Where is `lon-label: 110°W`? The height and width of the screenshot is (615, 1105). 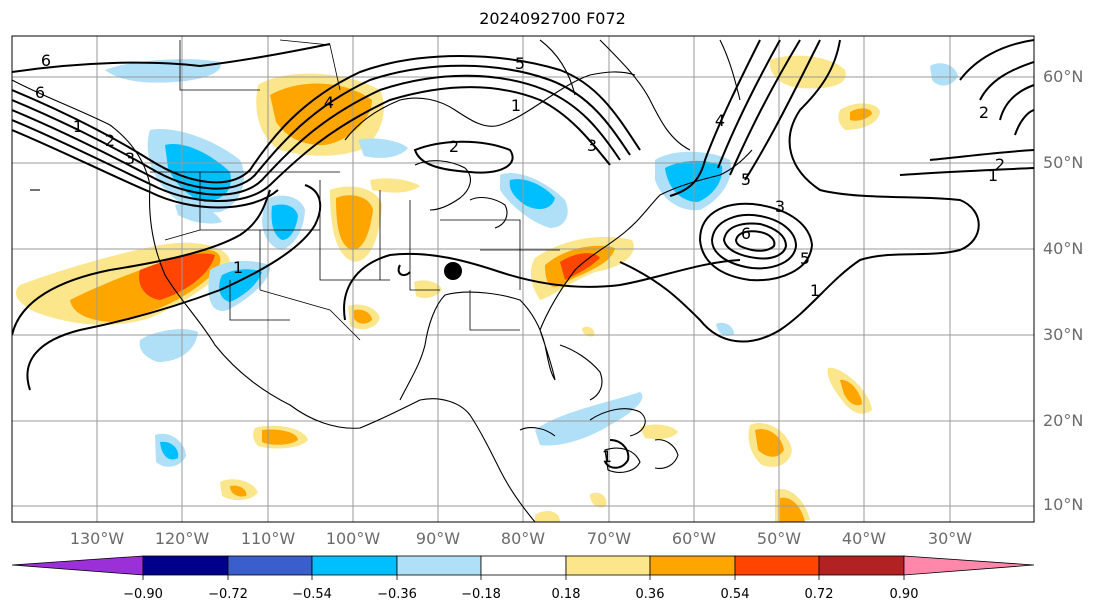
lon-label: 110°W is located at coordinates (268, 538).